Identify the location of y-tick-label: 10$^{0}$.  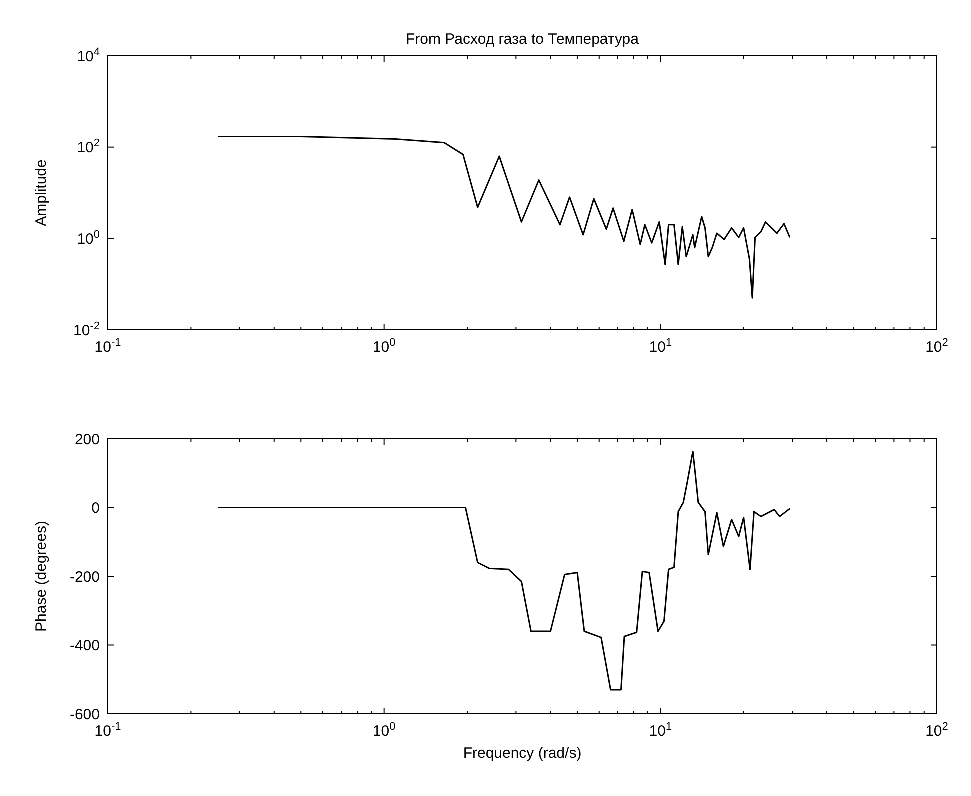
(88, 238).